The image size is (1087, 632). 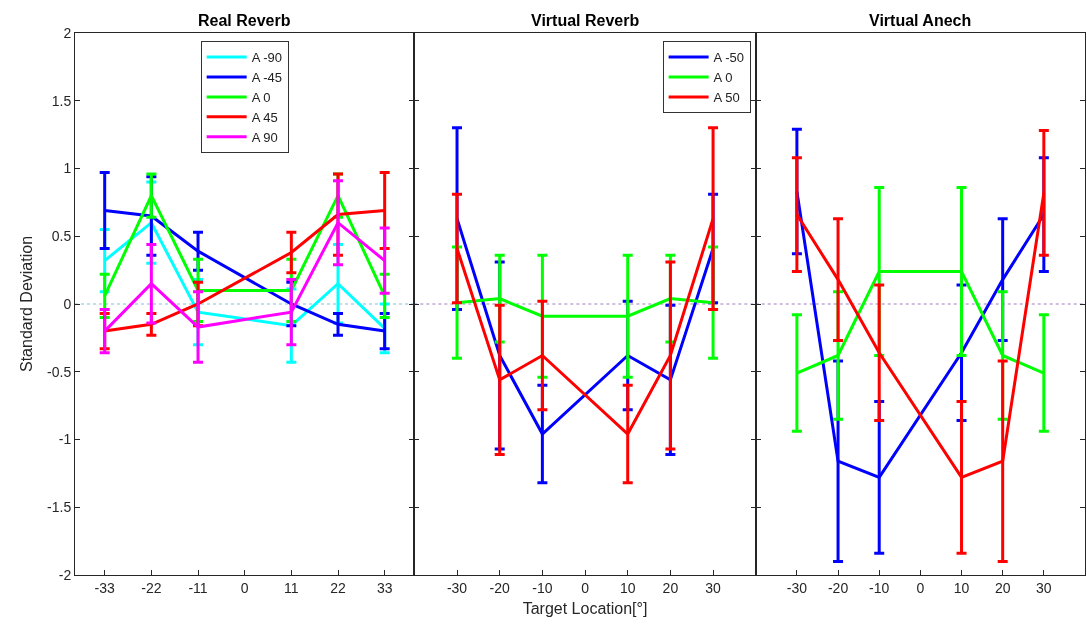 What do you see at coordinates (264, 117) in the screenshot?
I see `legend-label: A 45` at bounding box center [264, 117].